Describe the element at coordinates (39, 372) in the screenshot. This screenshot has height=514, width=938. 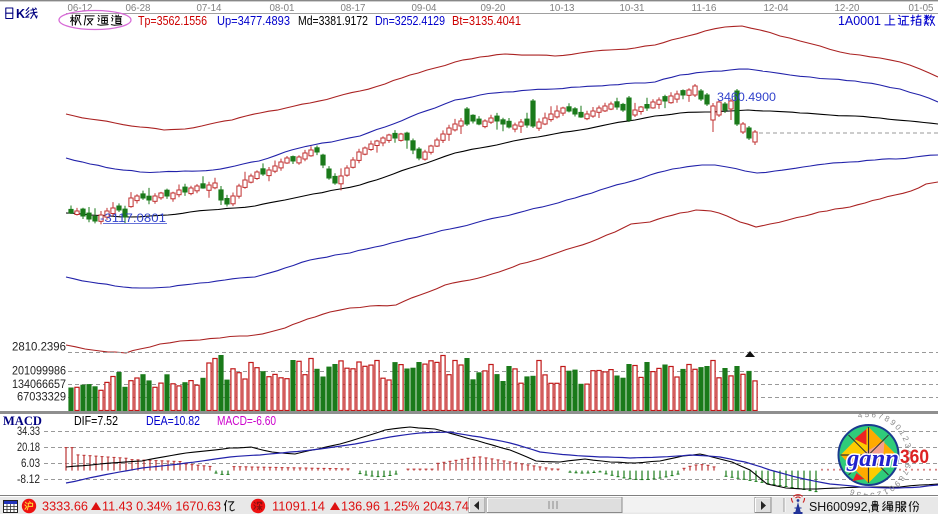
I see `svg-text: 201099986` at that location.